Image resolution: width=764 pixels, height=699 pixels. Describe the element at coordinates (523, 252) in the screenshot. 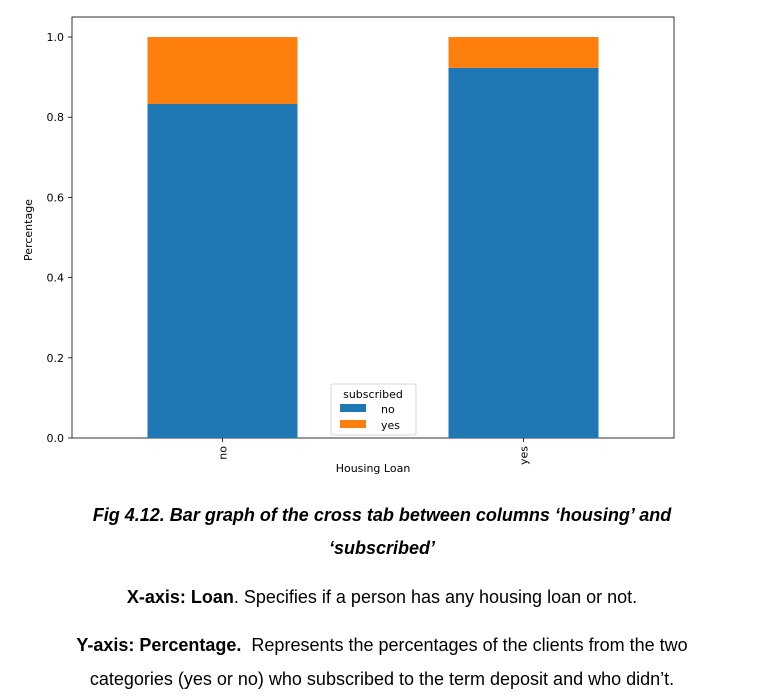

I see `bar-yes-no` at that location.